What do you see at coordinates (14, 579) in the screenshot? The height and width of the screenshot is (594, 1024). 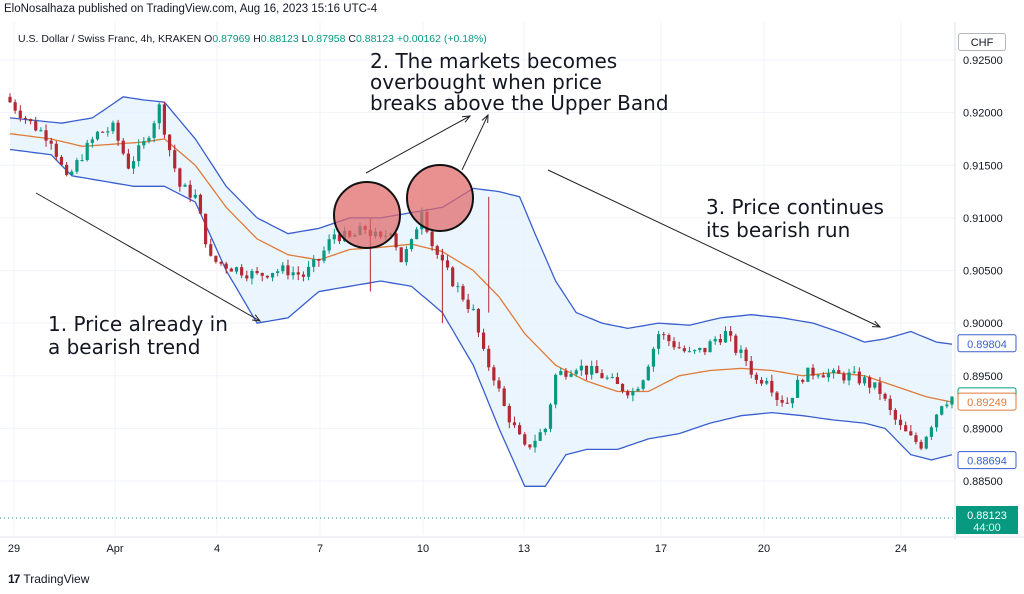 I see `tradingview-logo-icon: 17` at bounding box center [14, 579].